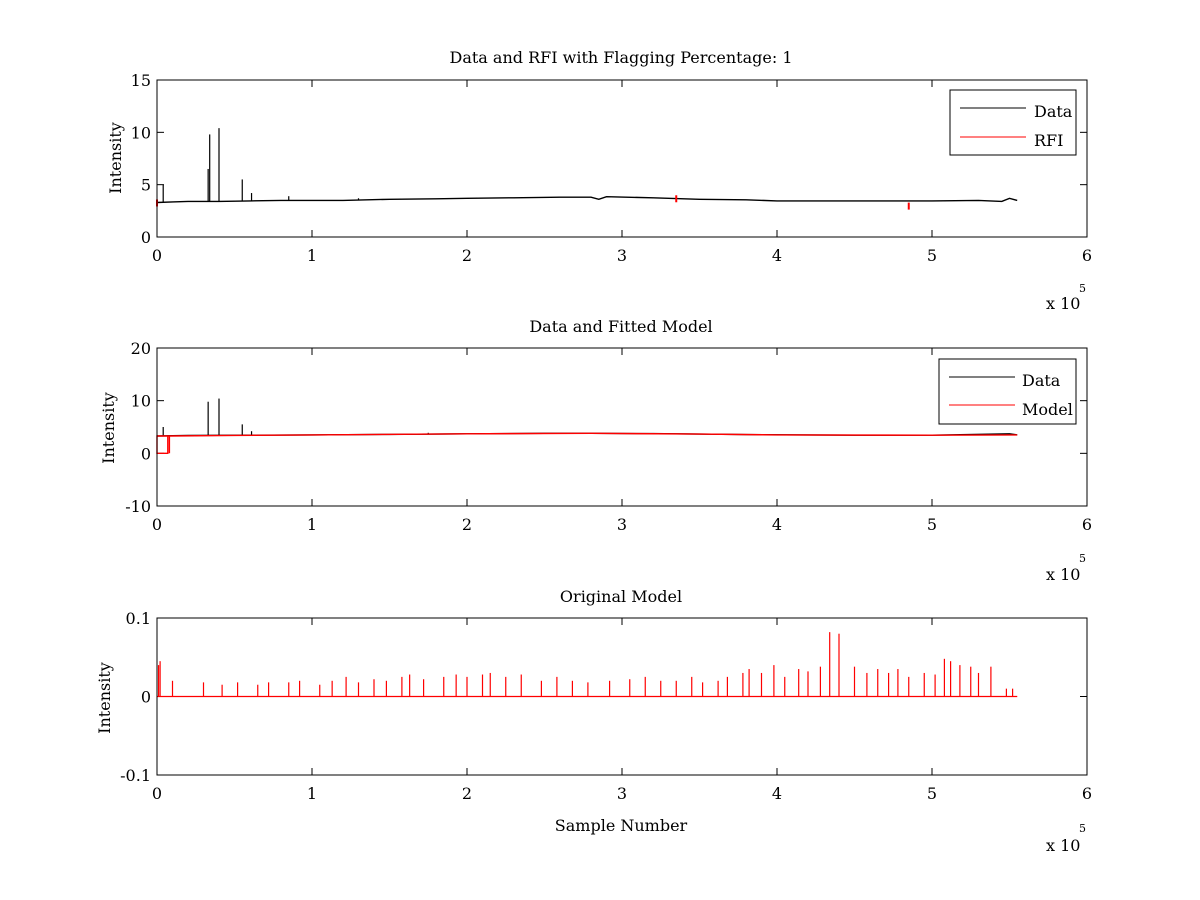  Describe the element at coordinates (146, 697) in the screenshot. I see `panel-3-ytick-label: 0` at that location.